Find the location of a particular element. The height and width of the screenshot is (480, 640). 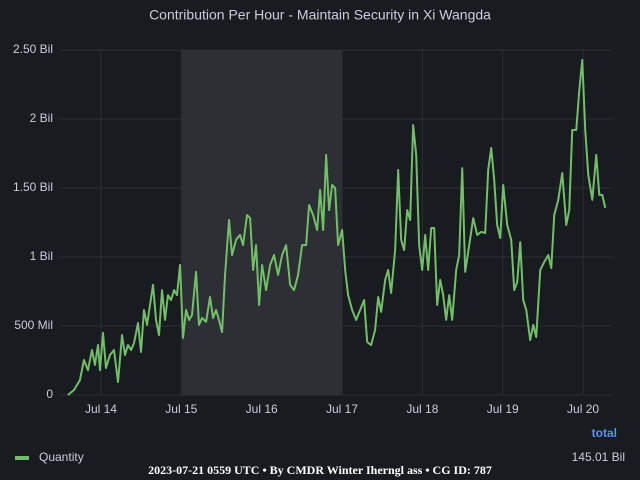

x-tick-label: Jul 16 is located at coordinates (262, 409).